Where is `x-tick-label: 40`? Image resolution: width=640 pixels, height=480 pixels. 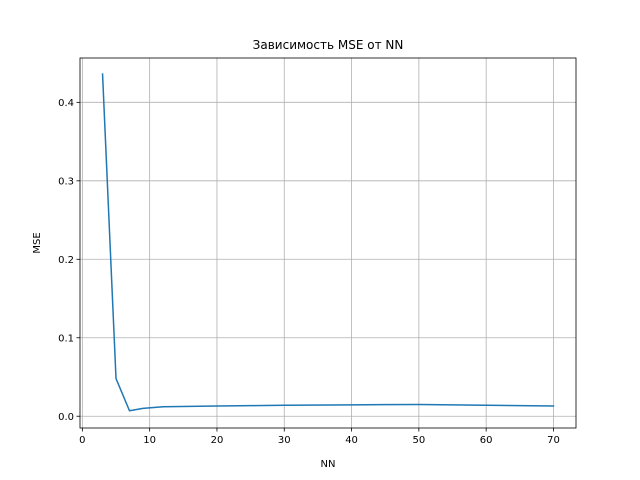 x-tick-label: 40 is located at coordinates (351, 440).